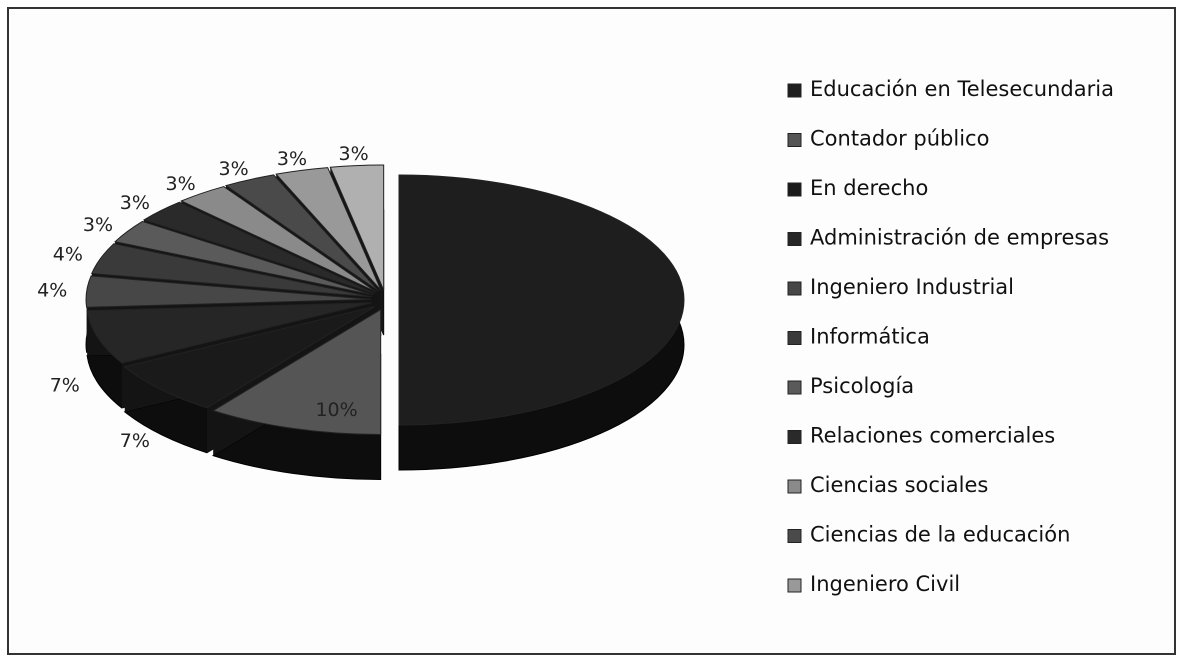 Image resolution: width=1184 pixels, height=662 pixels. Describe the element at coordinates (932, 436) in the screenshot. I see `legend-label: Relaciones comerciales` at that location.